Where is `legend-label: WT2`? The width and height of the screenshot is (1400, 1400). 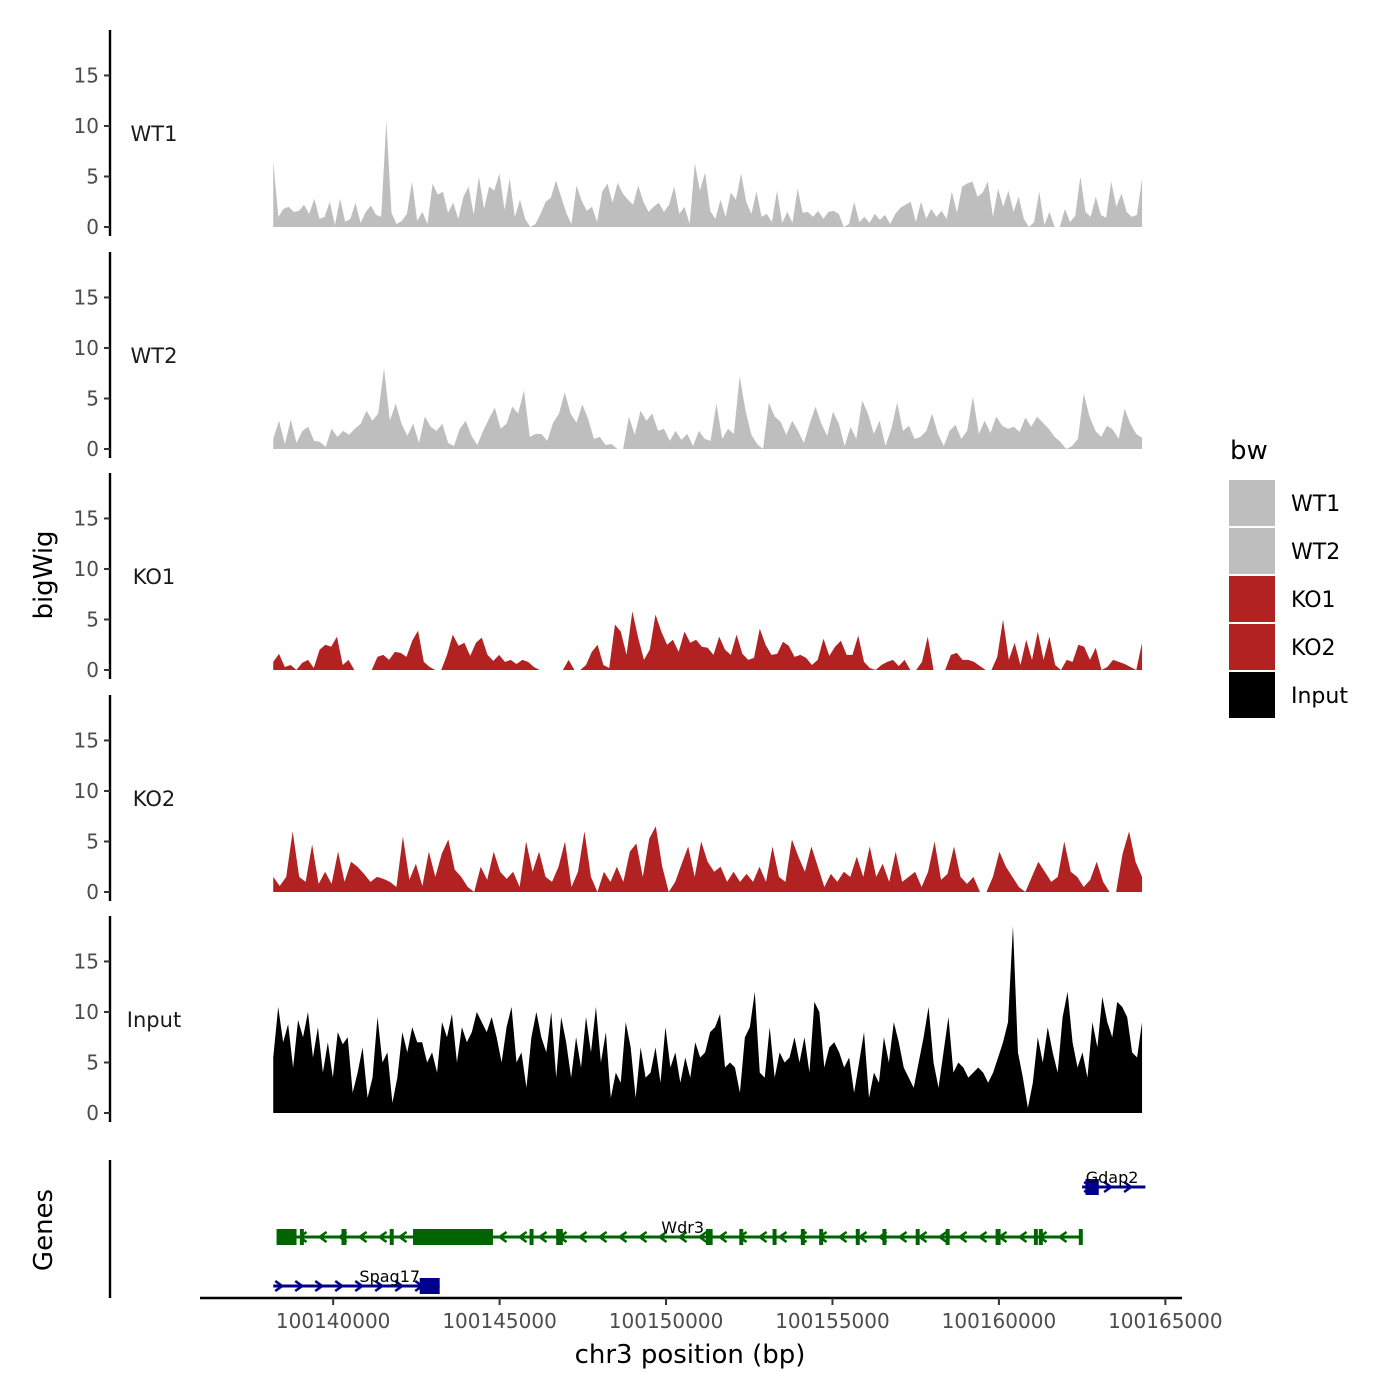
legend-label: WT2 is located at coordinates (1315, 552).